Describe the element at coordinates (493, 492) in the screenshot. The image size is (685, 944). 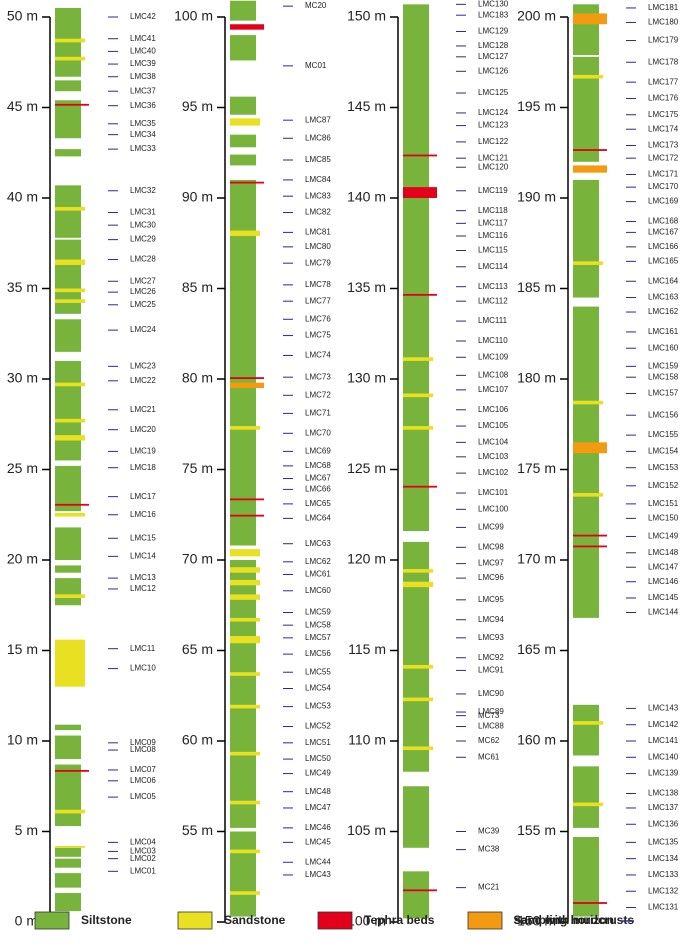
I see `sample-label: LMC101` at that location.